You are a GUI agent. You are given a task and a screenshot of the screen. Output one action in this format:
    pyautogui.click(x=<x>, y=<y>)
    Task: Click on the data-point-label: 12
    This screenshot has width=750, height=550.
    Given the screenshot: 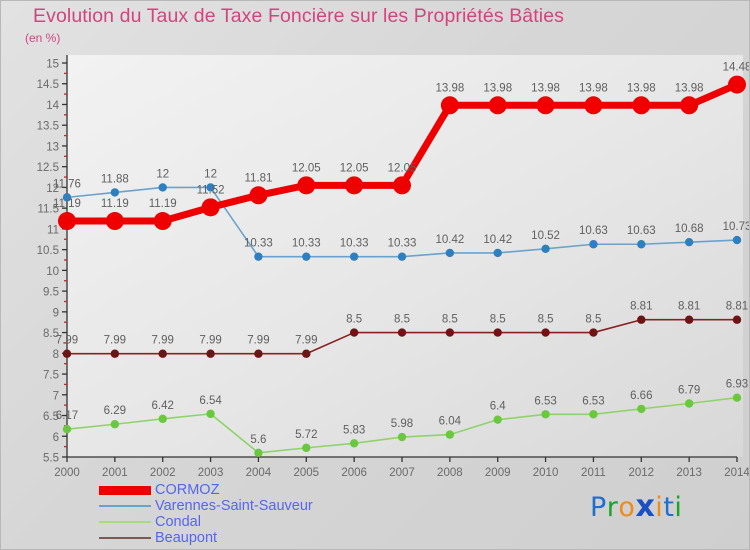 What is the action you would take?
    pyautogui.click(x=210, y=174)
    